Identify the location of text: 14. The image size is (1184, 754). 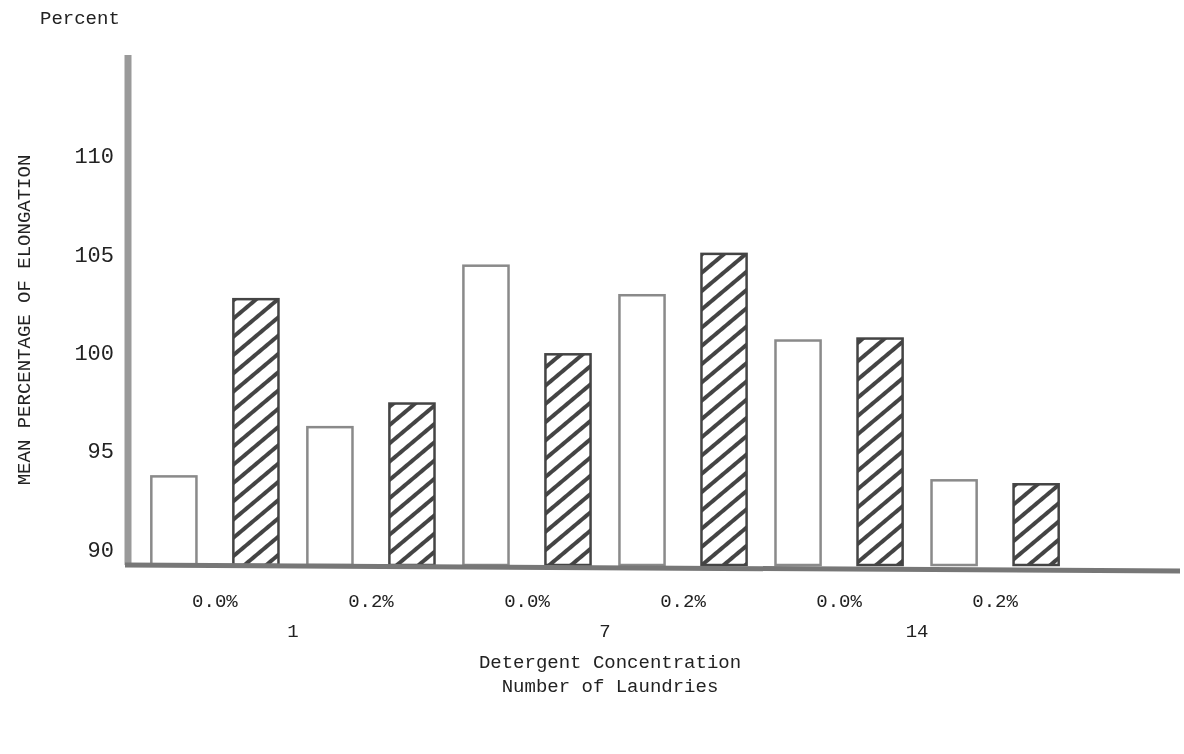
(917, 632).